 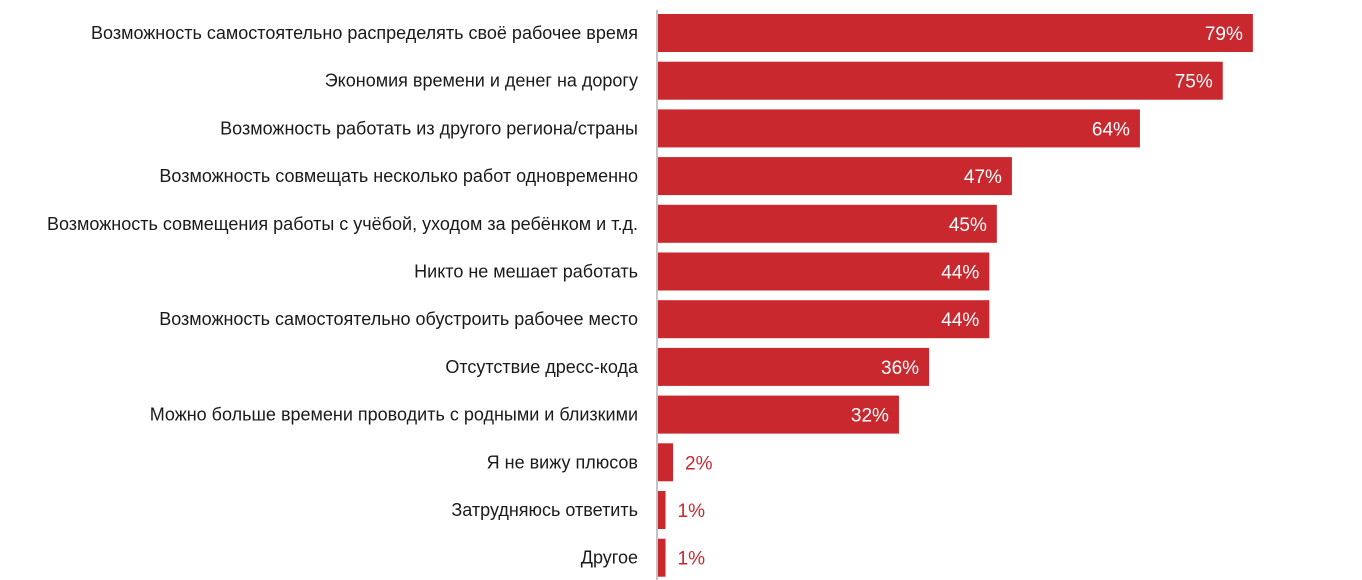 I want to click on data-label: 47%, so click(x=983, y=177).